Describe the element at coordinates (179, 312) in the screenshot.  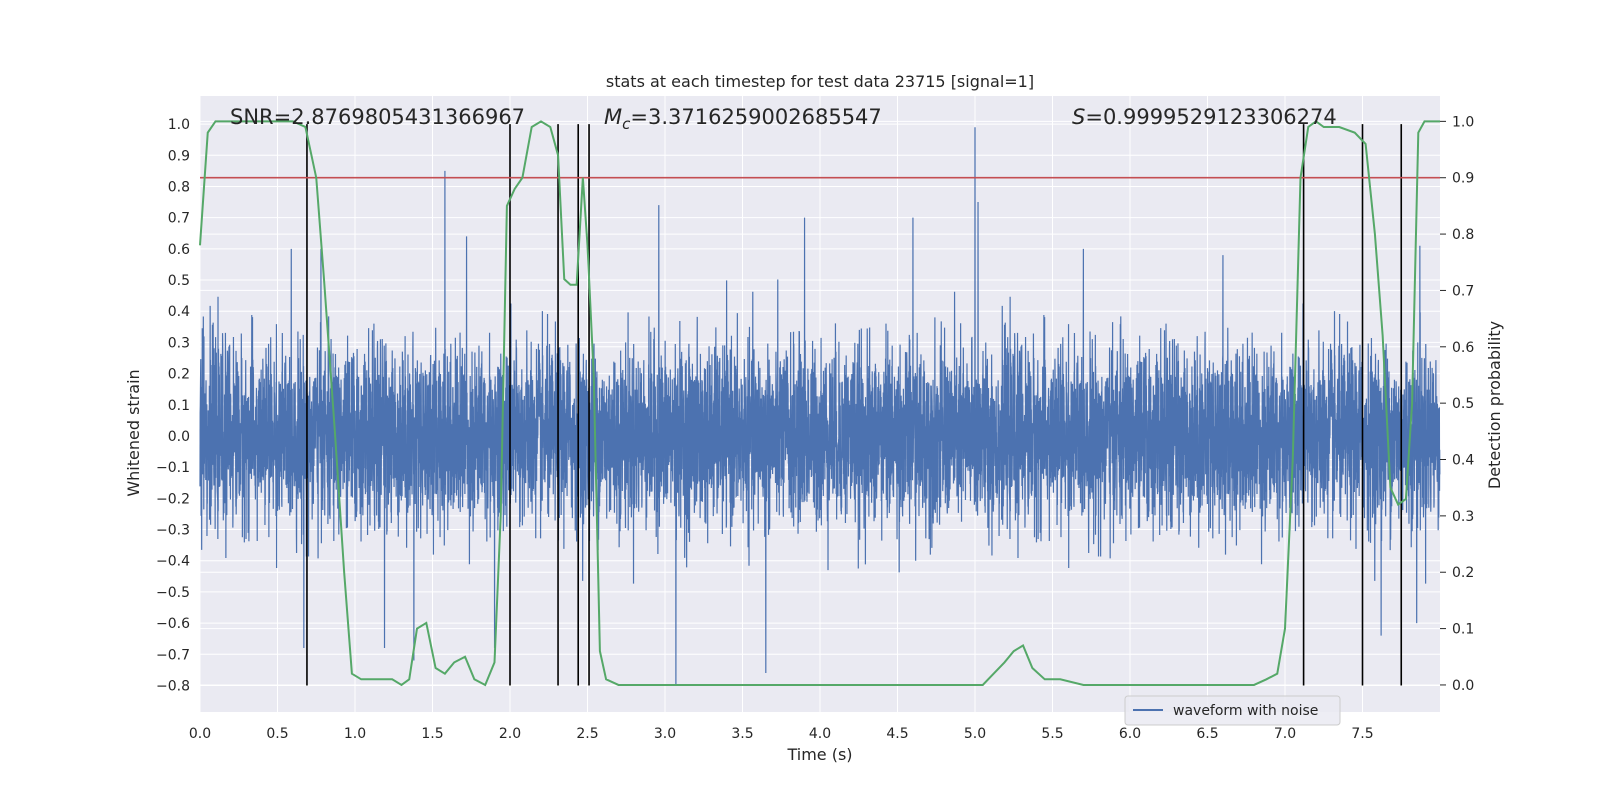
I see `y-left-tick-label: 0.4` at that location.